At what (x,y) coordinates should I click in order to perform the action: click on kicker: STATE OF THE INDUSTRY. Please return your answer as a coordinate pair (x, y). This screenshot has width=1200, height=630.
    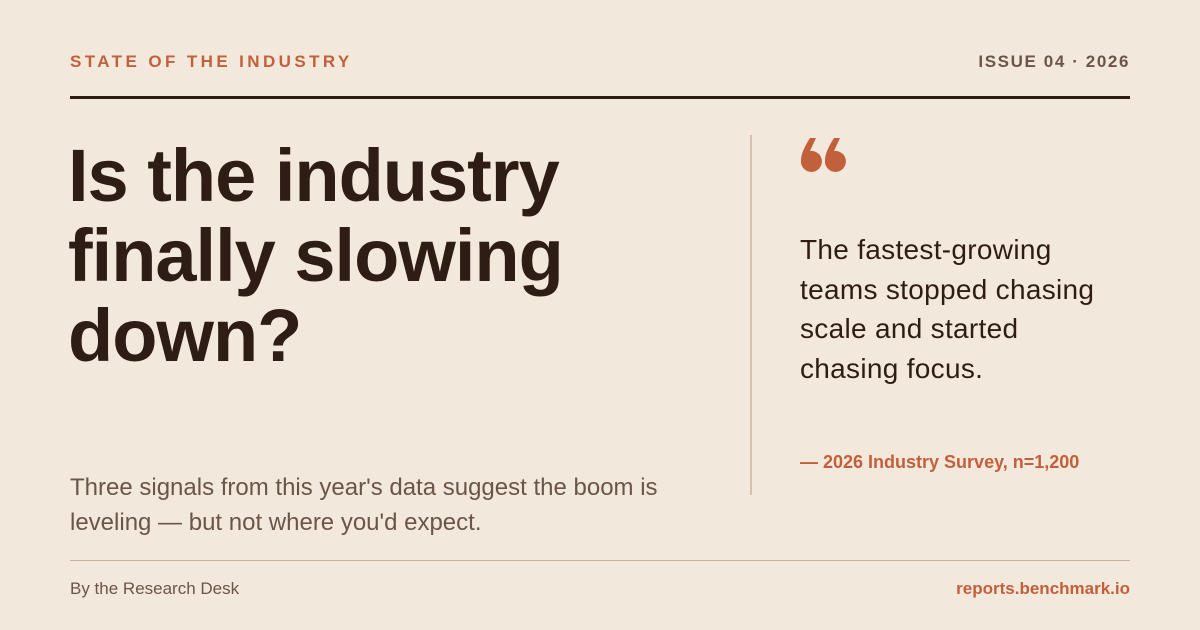
    Looking at the image, I should click on (211, 61).